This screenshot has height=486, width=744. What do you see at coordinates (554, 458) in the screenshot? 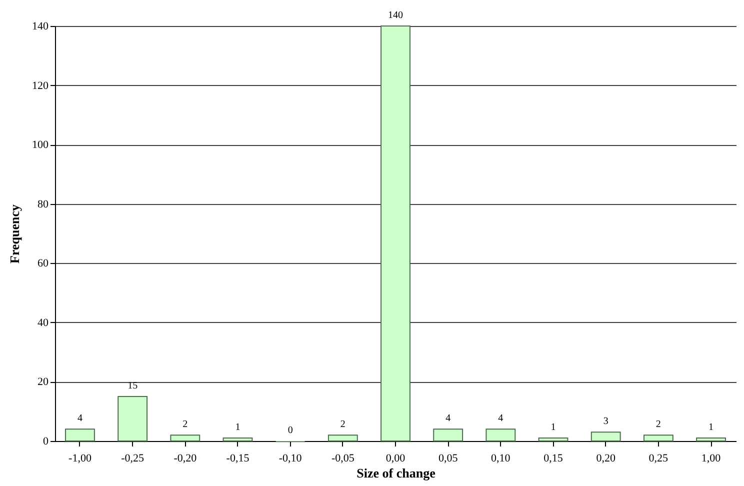
I see `x-tick-label: 0,15` at bounding box center [554, 458].